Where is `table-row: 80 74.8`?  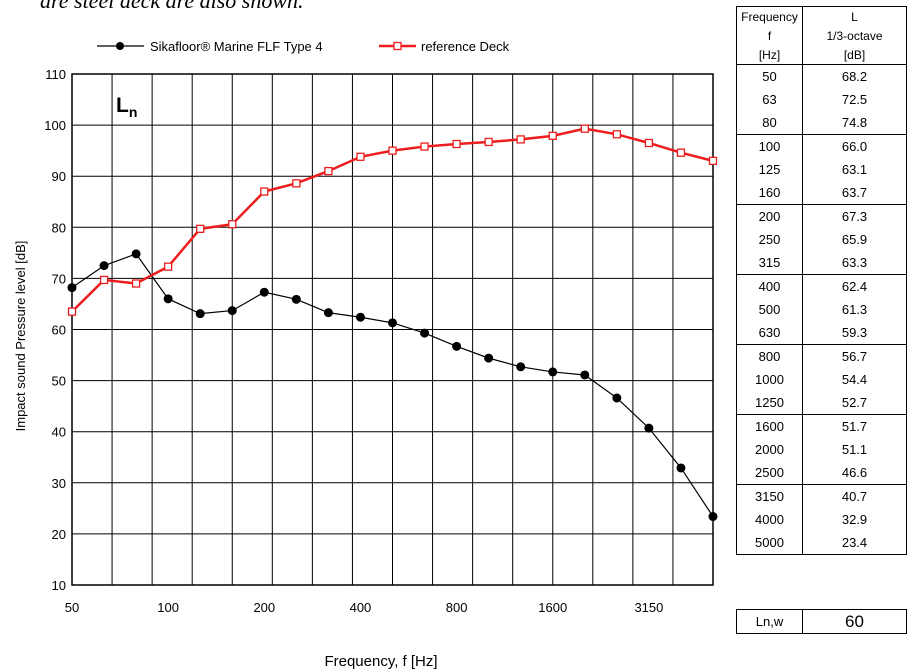
table-row: 80 74.8 is located at coordinates (821, 123).